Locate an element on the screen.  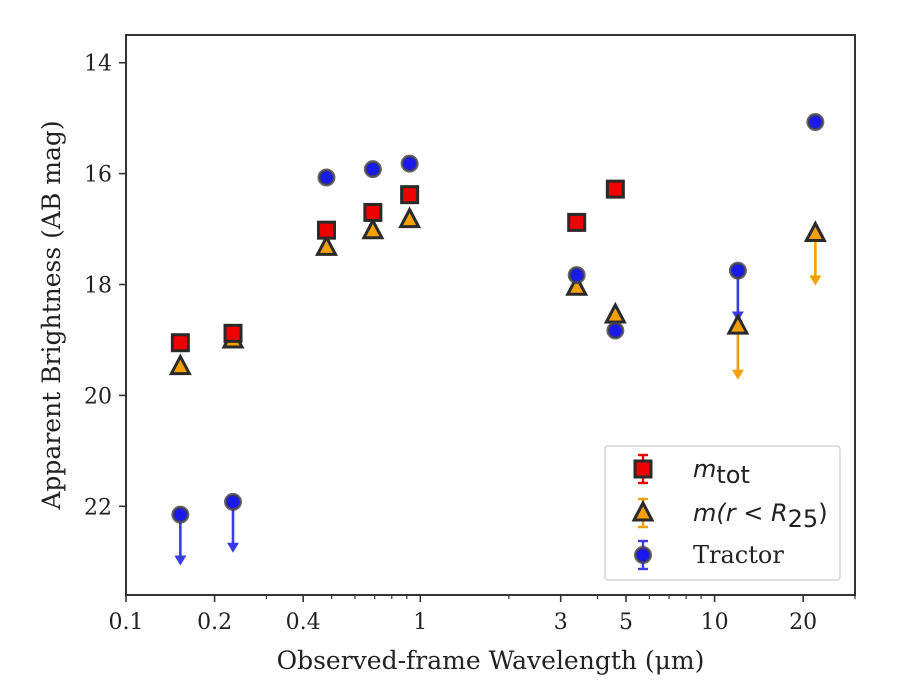
y-axis-label: Apparent Brightness (AB mag) is located at coordinates (51, 315).